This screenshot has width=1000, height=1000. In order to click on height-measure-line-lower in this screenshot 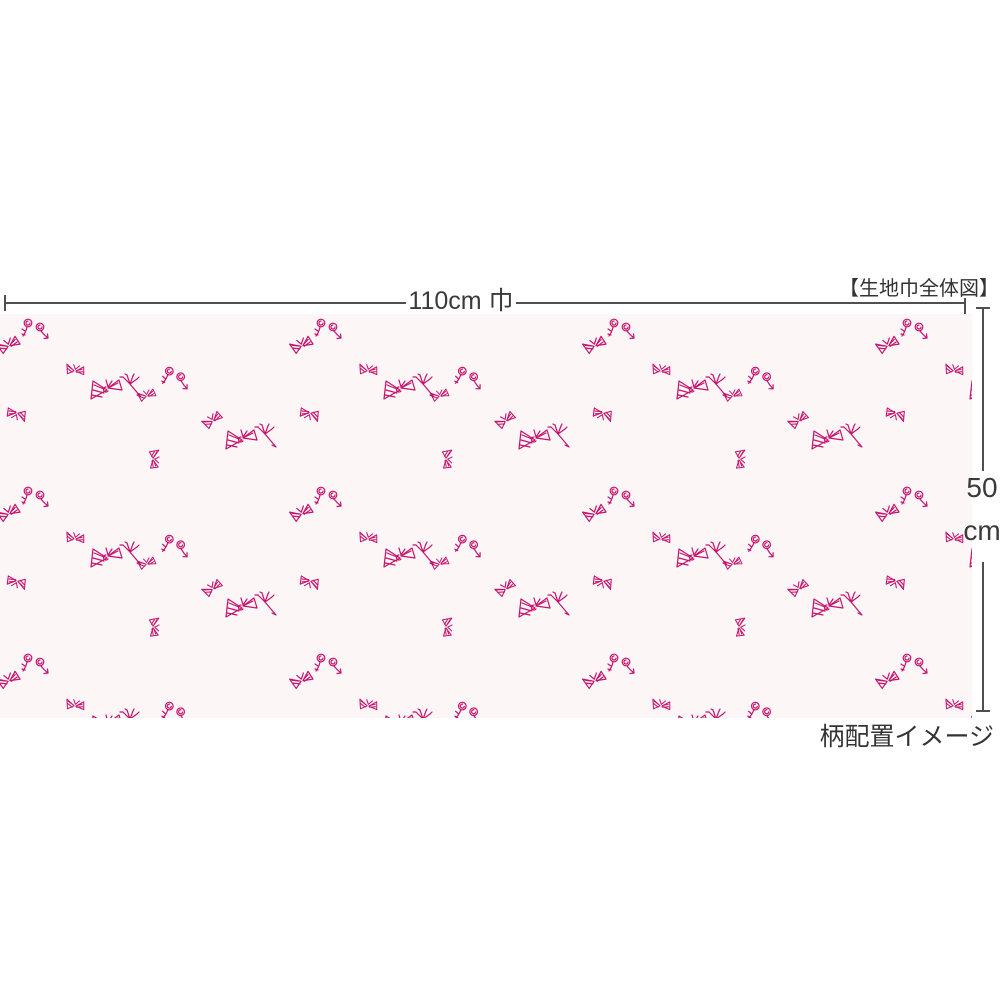, I will do `click(983, 636)`.